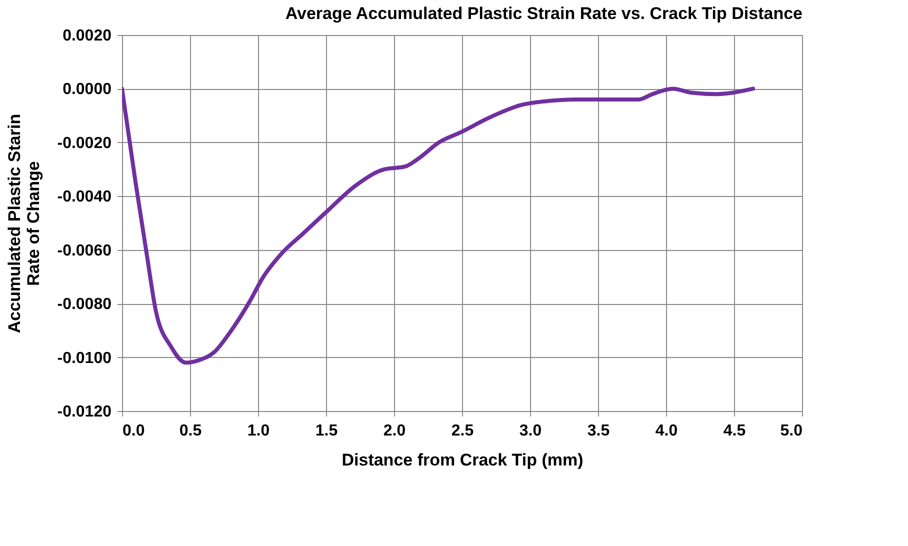 The height and width of the screenshot is (546, 908). I want to click on x-tick-label: 2.5, so click(462, 431).